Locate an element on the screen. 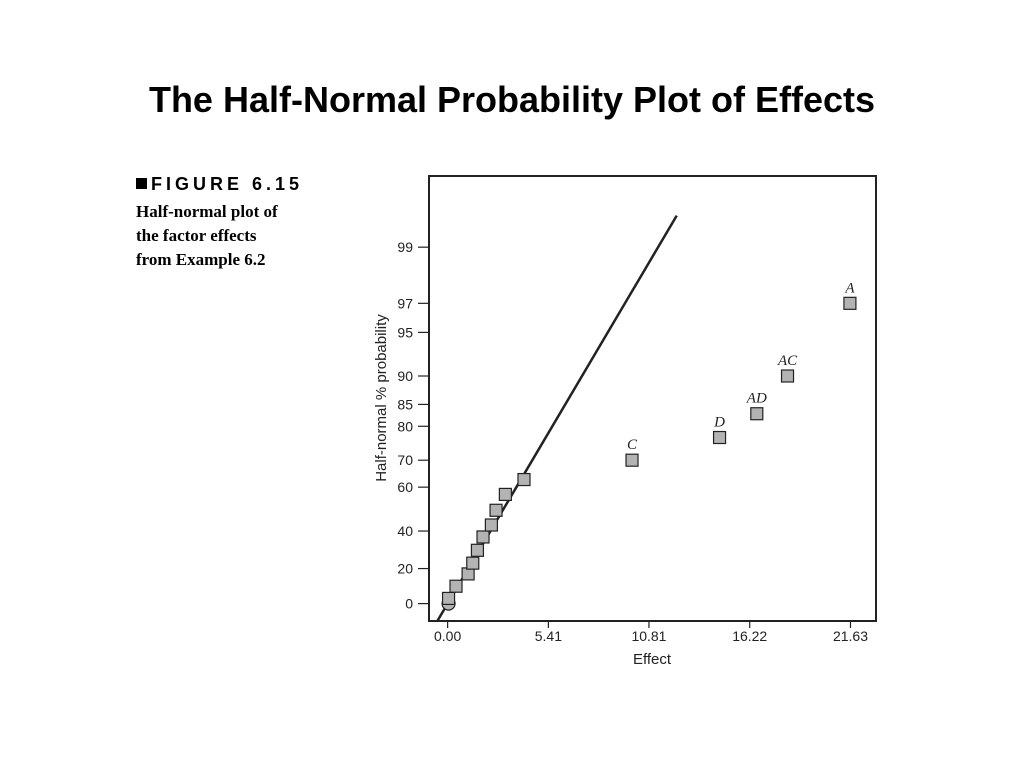 Image resolution: width=1024 pixels, height=768 pixels. y-tick-label: 0 is located at coordinates (409, 604).